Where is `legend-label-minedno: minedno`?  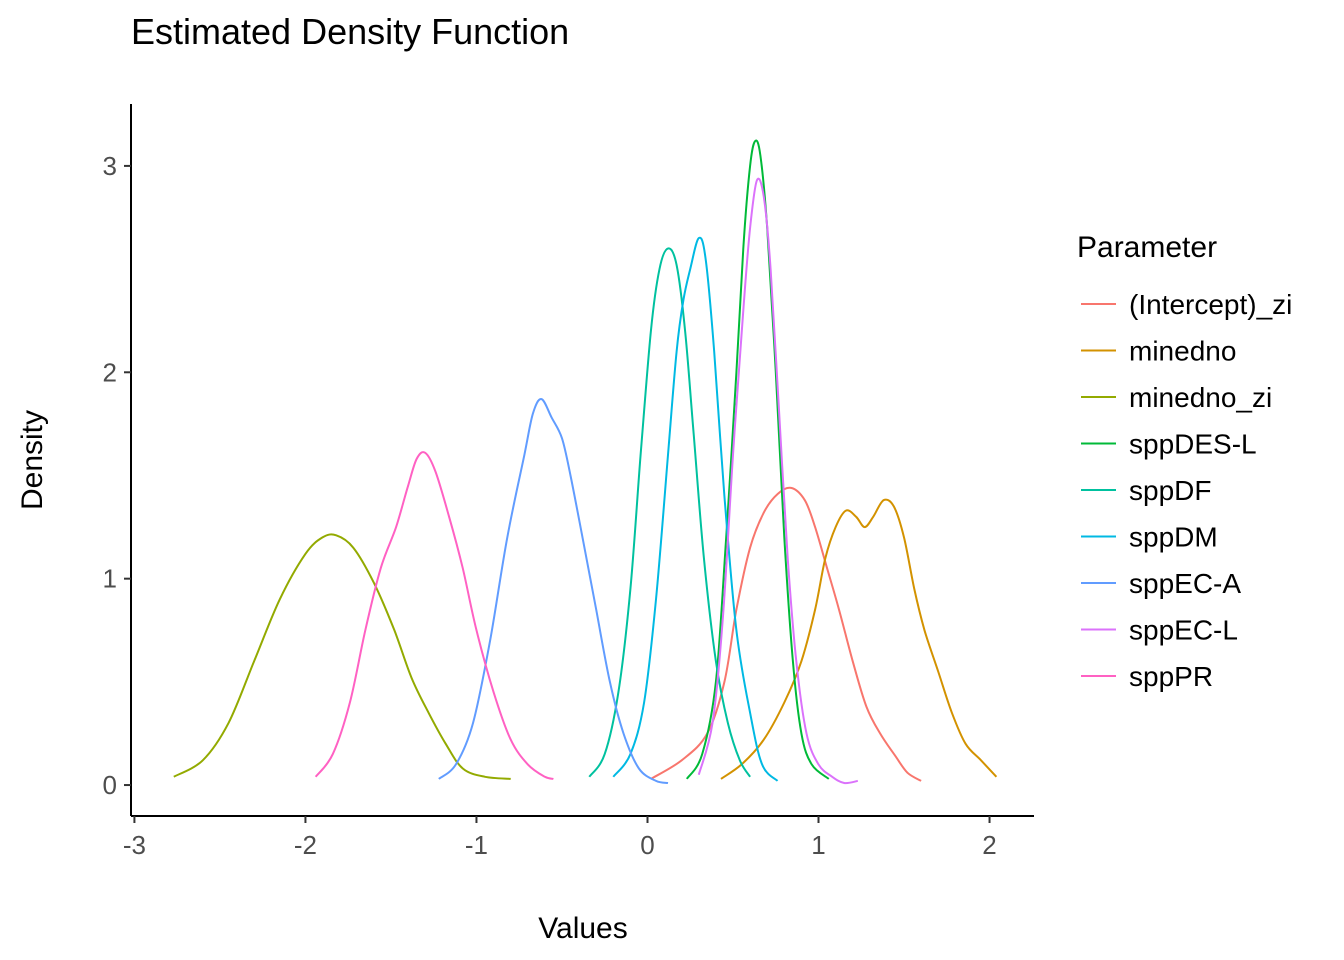
legend-label-minedno: minedno is located at coordinates (1182, 351).